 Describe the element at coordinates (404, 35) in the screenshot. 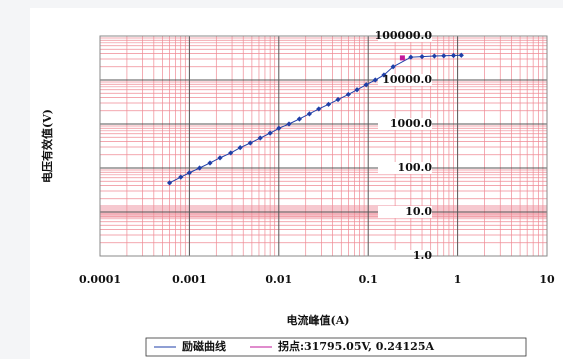

I see `y-tick-label: 100000.0` at that location.